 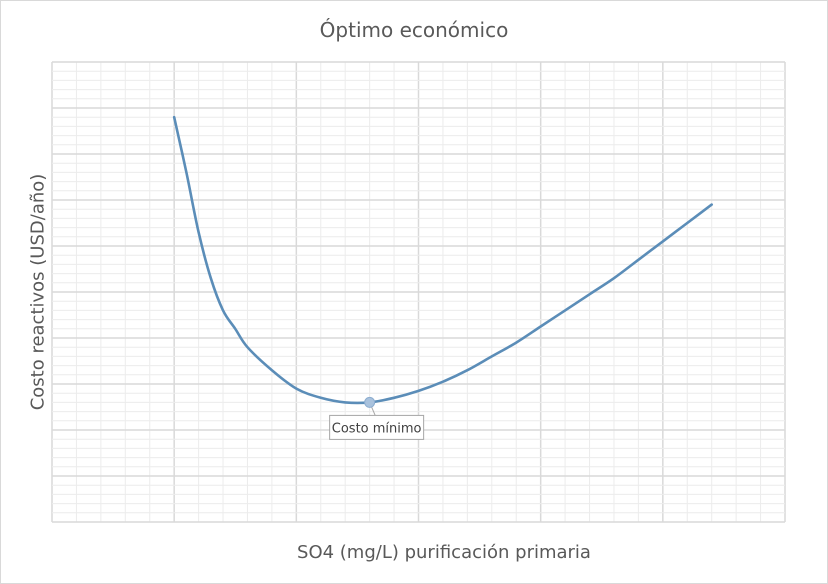 I want to click on annotation-label: Costo mínimo, so click(x=377, y=428).